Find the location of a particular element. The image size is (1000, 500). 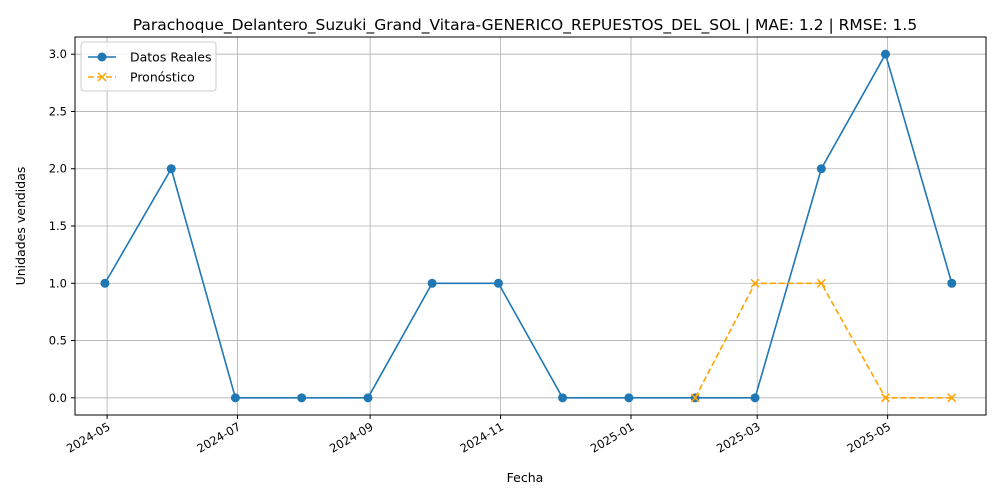

x-tick-label: 2025-05 is located at coordinates (869, 437).